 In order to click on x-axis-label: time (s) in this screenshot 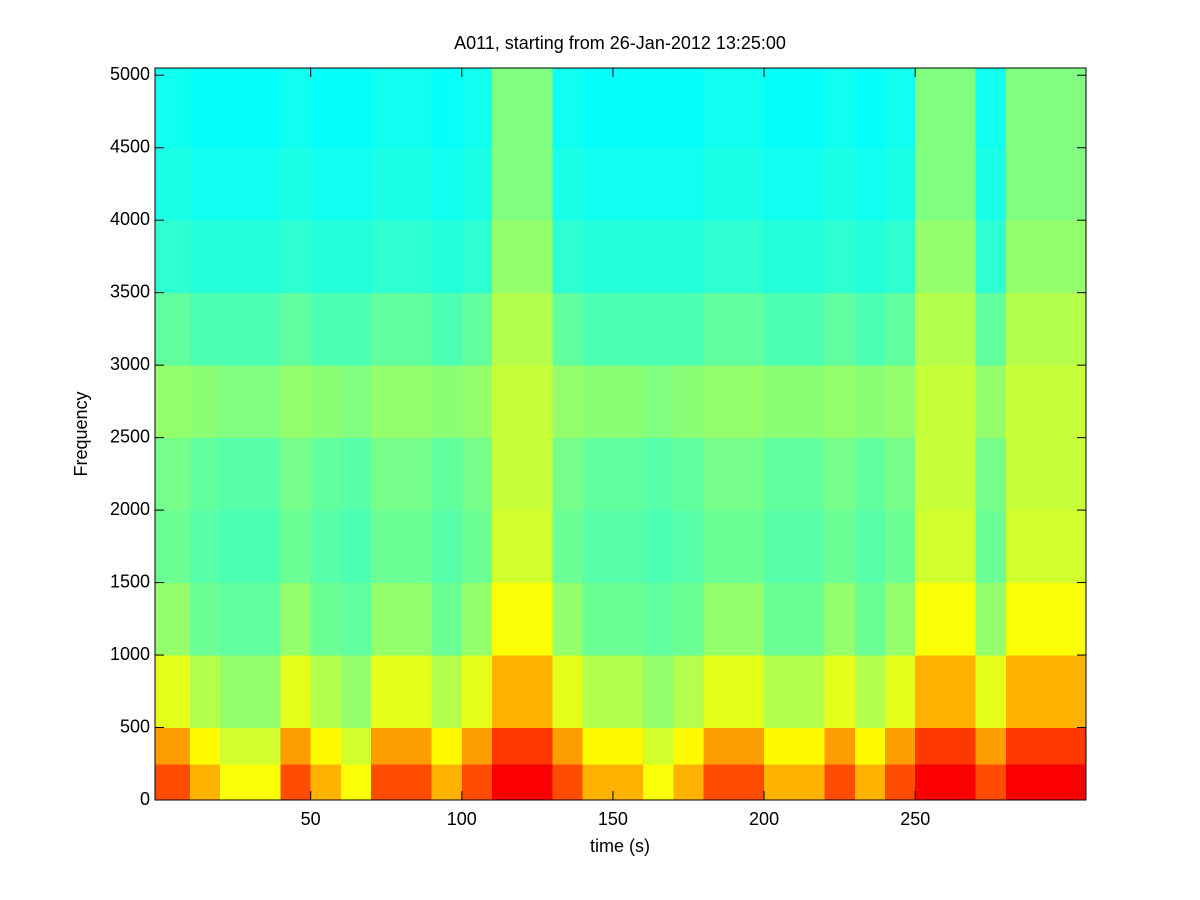, I will do `click(620, 846)`.